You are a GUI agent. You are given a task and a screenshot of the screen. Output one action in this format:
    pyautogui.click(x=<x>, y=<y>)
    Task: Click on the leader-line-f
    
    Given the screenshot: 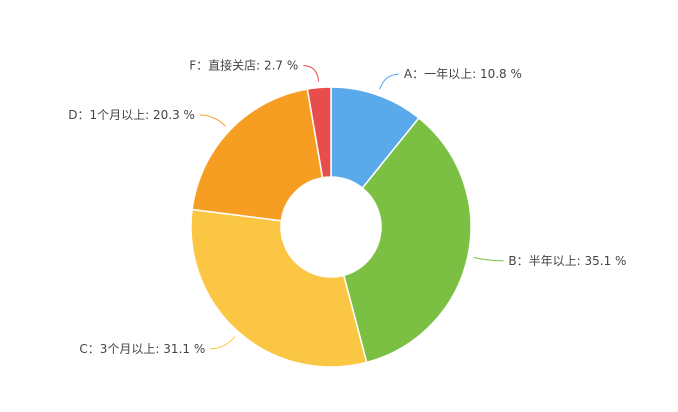 What is the action you would take?
    pyautogui.click(x=311, y=73)
    